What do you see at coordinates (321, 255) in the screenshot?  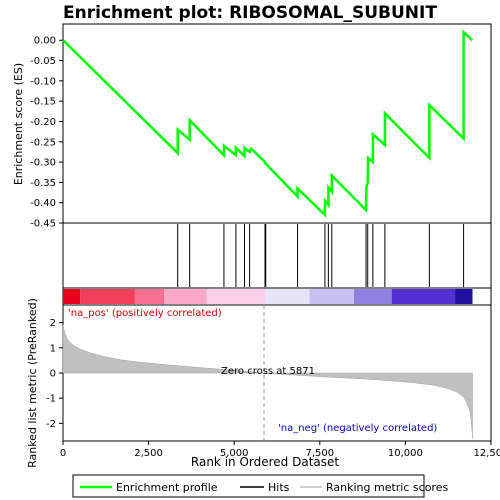 I see `hit-lines` at bounding box center [321, 255].